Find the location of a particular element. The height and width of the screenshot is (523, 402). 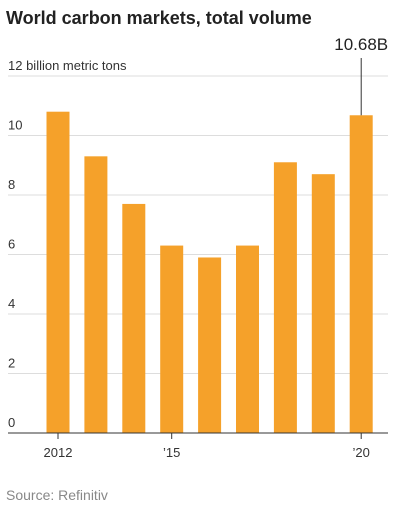

y-tick-label: 2 is located at coordinates (11, 363).